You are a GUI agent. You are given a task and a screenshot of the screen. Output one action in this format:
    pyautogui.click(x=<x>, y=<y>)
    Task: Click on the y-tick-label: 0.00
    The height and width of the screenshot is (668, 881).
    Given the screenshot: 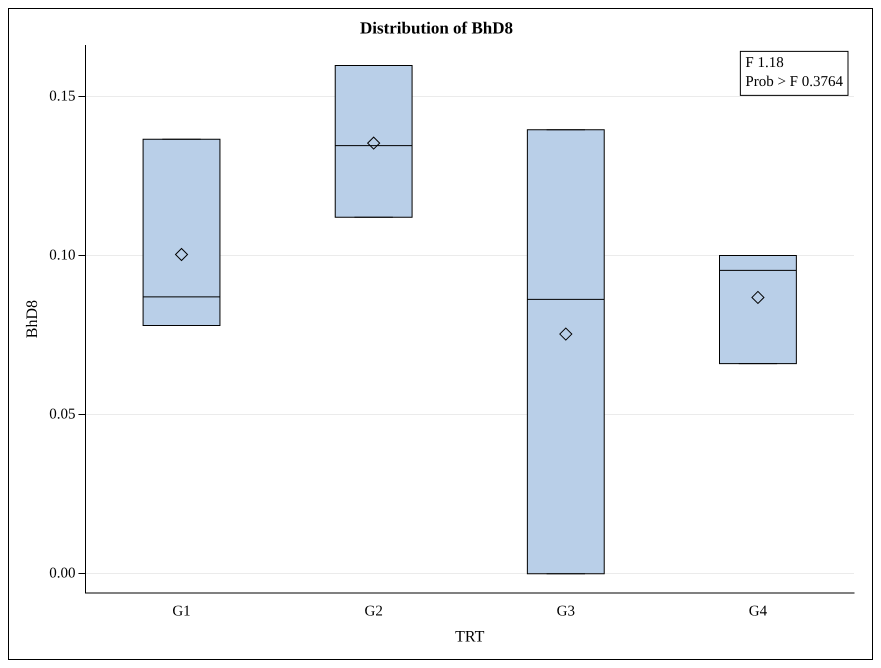 What is the action you would take?
    pyautogui.click(x=62, y=574)
    